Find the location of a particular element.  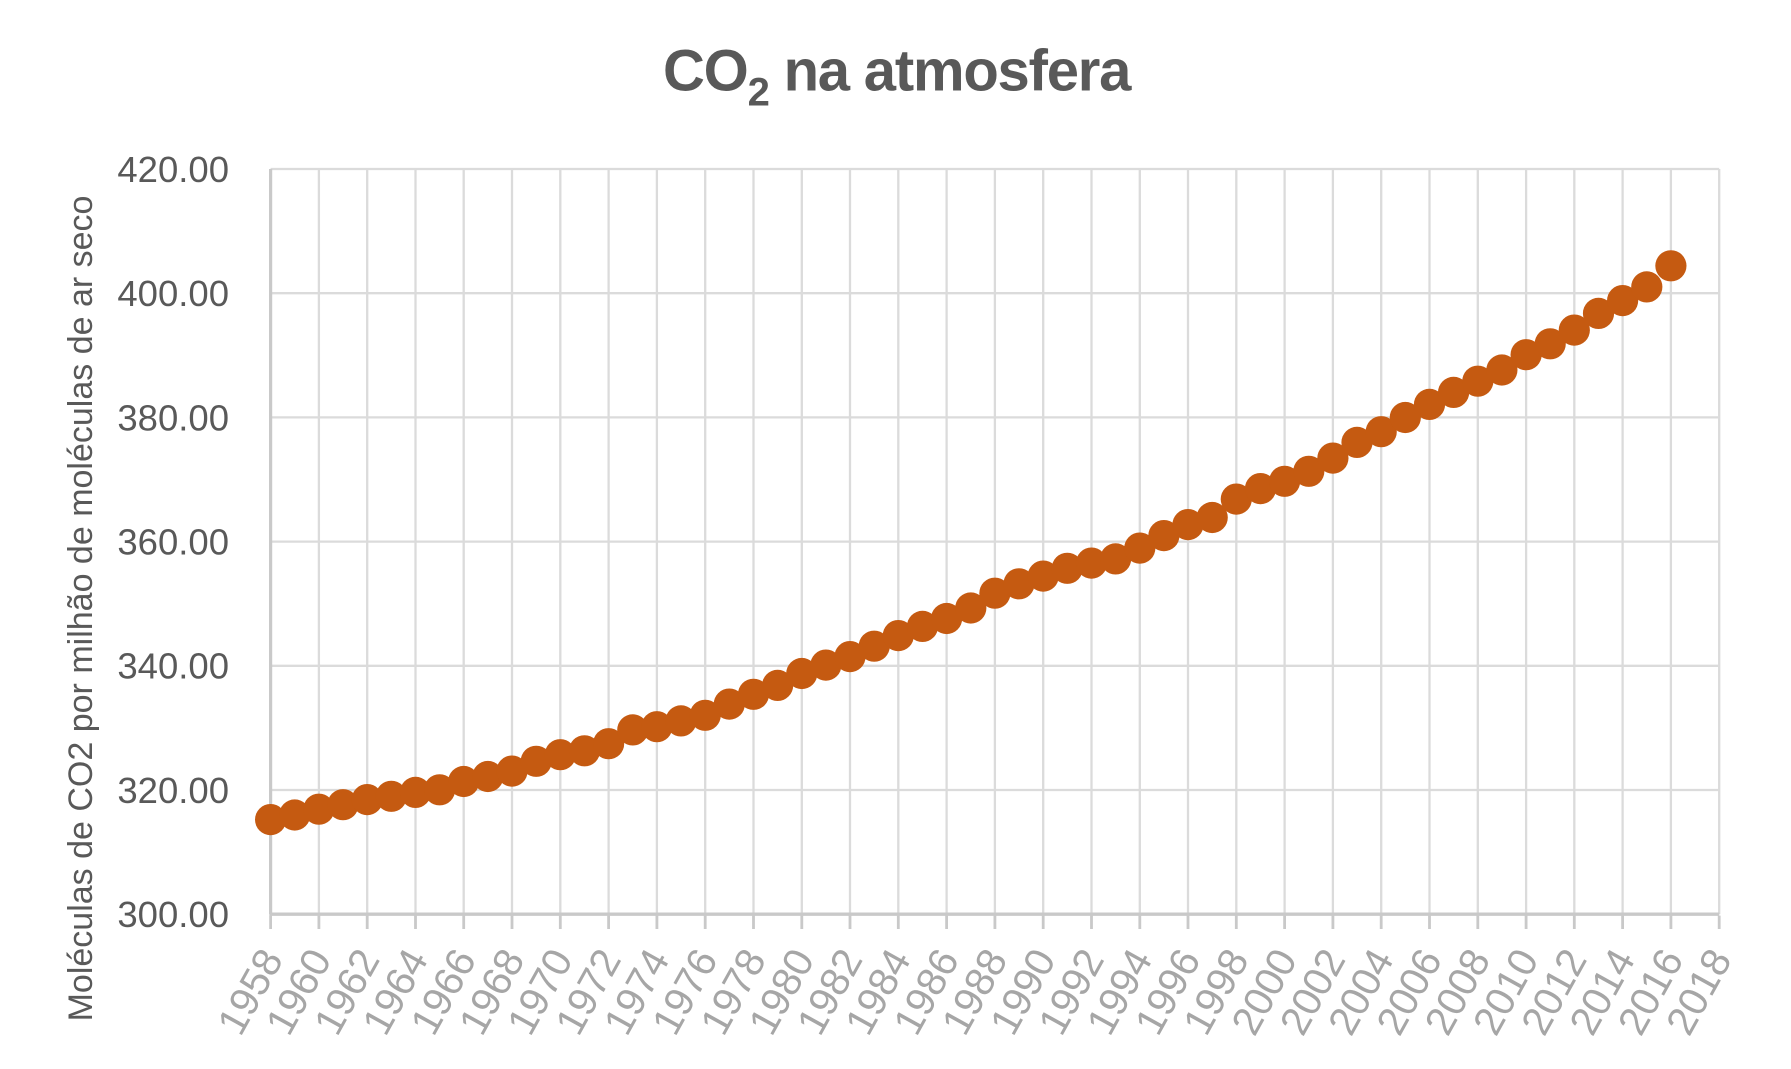

svg-text: CO2 na atmosfera is located at coordinates (897, 77).